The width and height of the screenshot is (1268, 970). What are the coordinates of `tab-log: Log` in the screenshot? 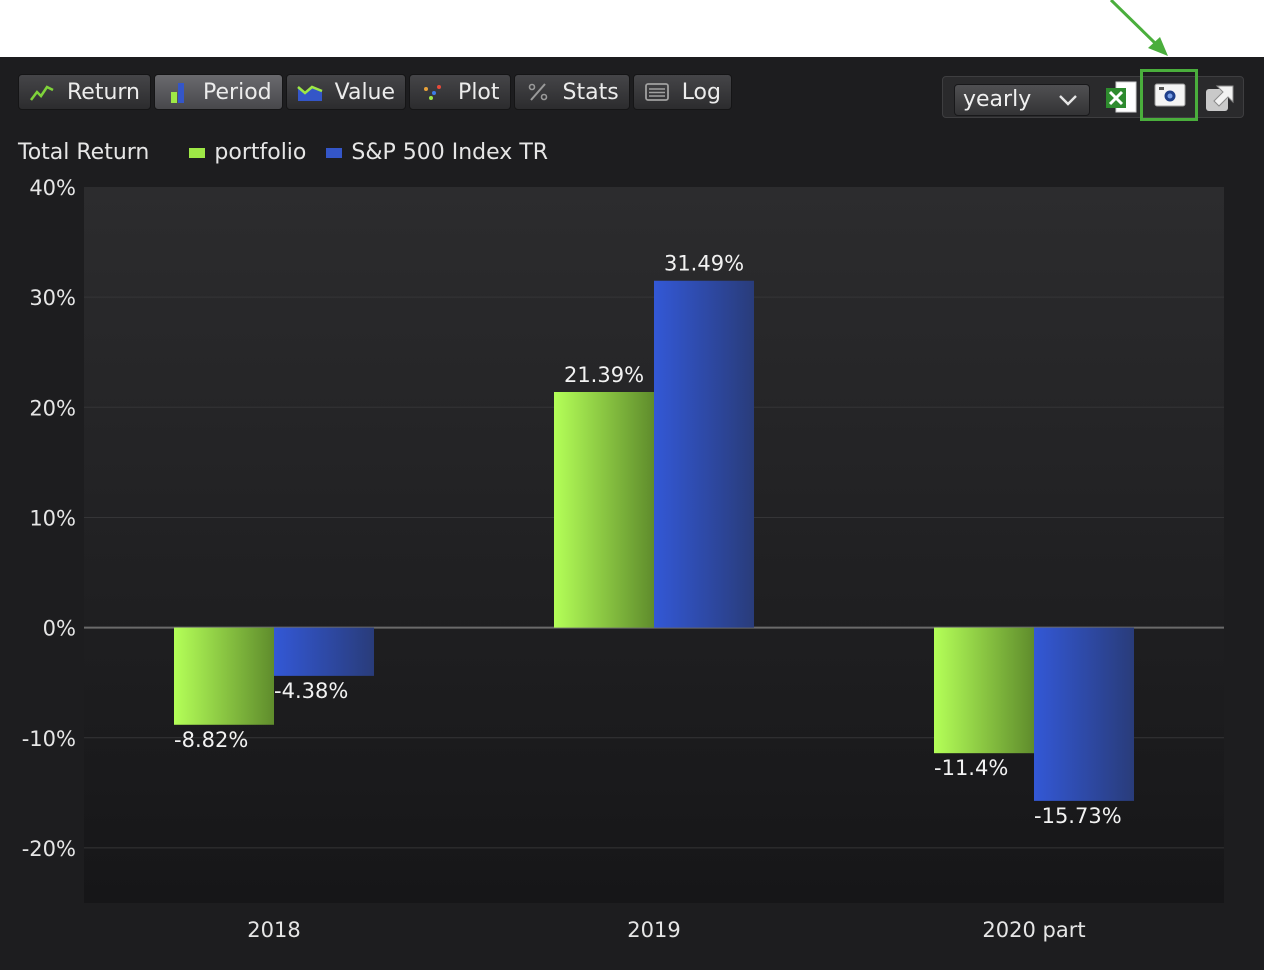 It's located at (682, 92).